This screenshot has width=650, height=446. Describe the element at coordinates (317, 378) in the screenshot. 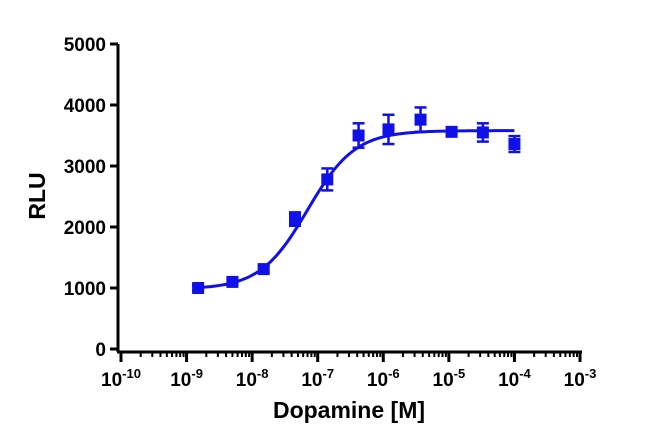

I see `x-tick-label: 10⁻⁷` at that location.